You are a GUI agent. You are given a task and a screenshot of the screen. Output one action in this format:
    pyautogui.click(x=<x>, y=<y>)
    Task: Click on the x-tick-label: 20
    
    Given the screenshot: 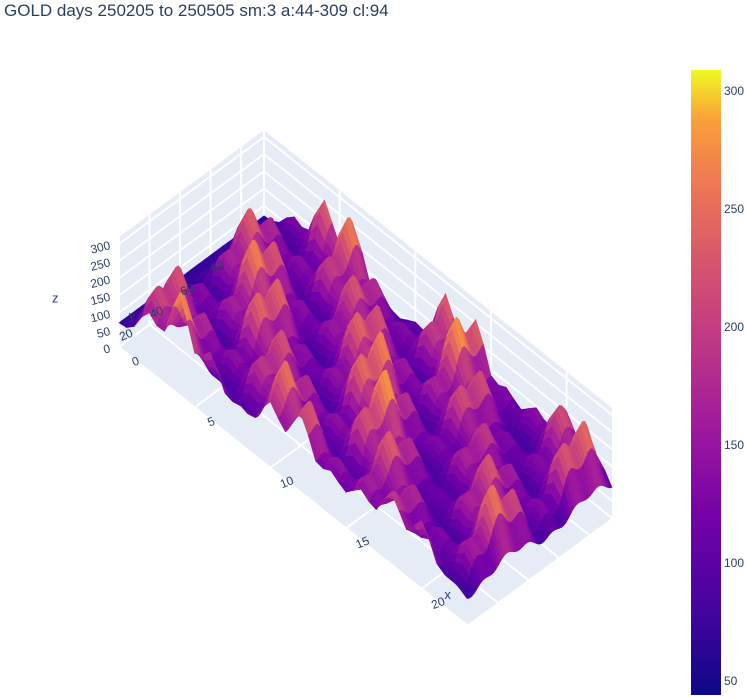 What is the action you would take?
    pyautogui.click(x=438, y=603)
    